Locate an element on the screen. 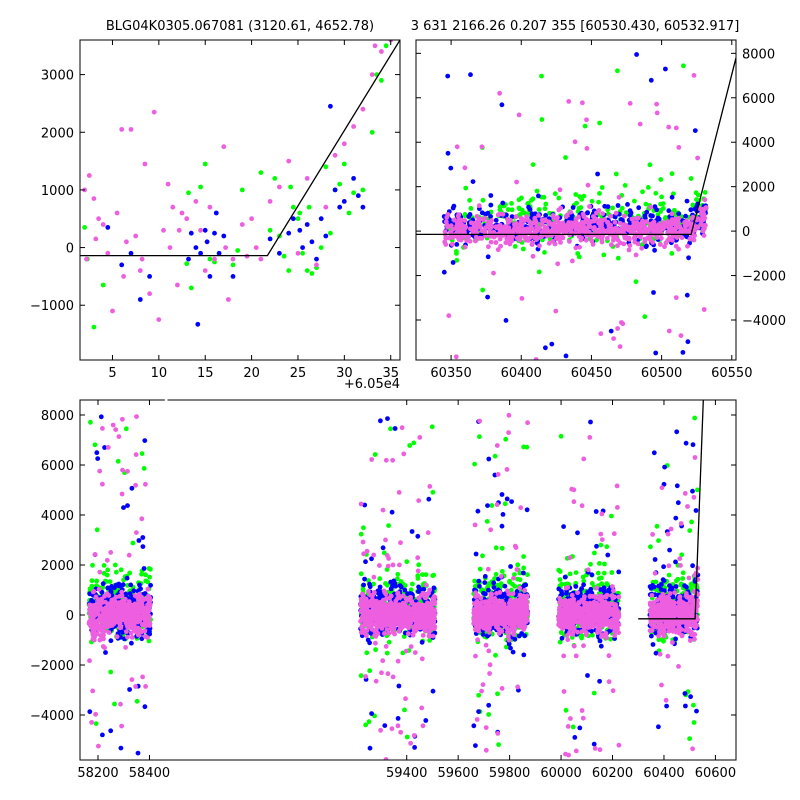 Image resolution: width=800 pixels, height=800 pixels. x-tick-label: 30 is located at coordinates (344, 373).